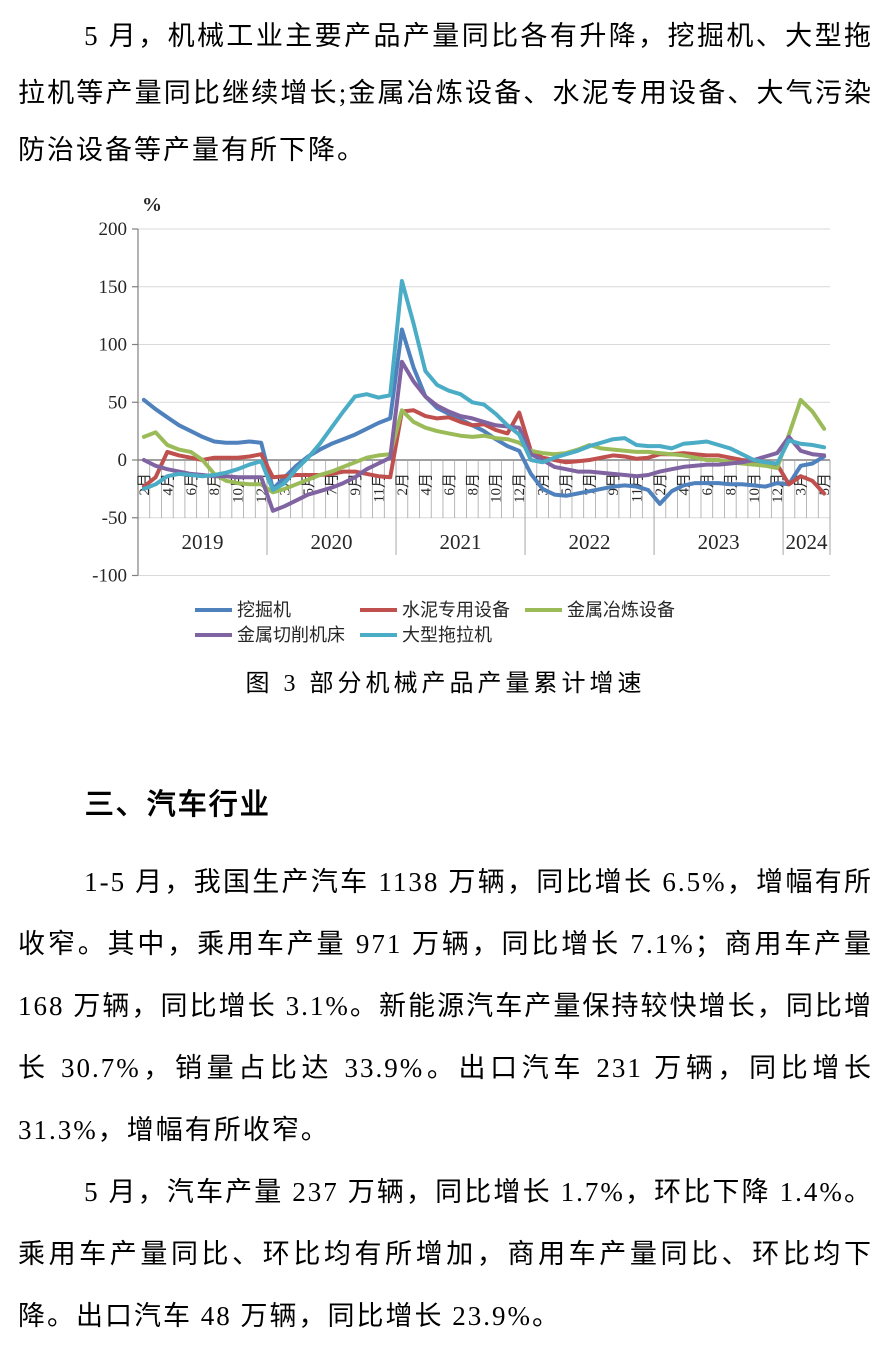  I want to click on y-tick-label: -100, so click(109, 576).